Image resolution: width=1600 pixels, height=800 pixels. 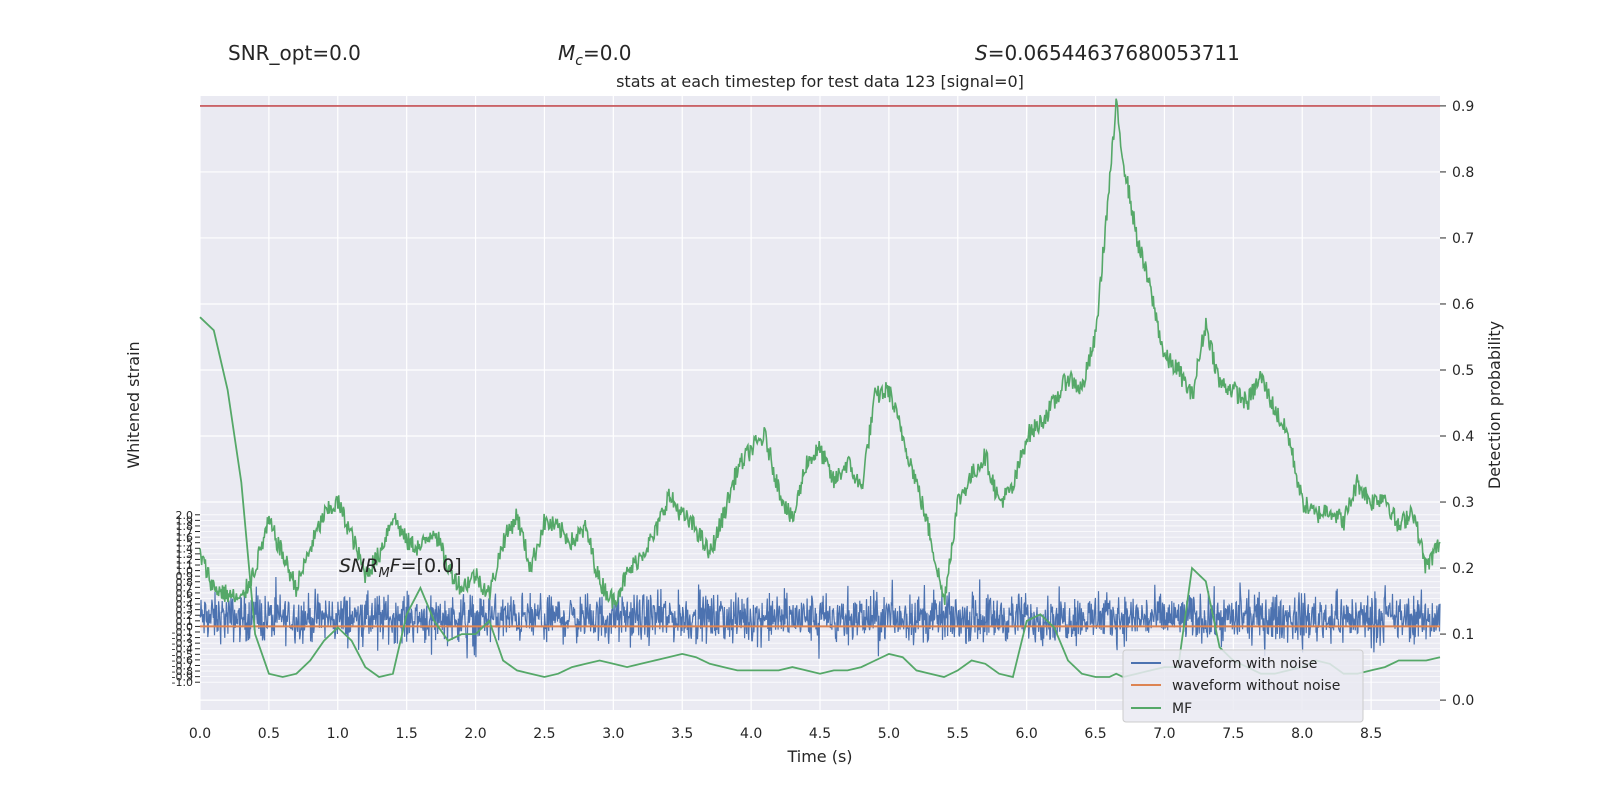 What do you see at coordinates (185, 621) in the screenshot?
I see `left-y-tick-label: 0.1` at bounding box center [185, 621].